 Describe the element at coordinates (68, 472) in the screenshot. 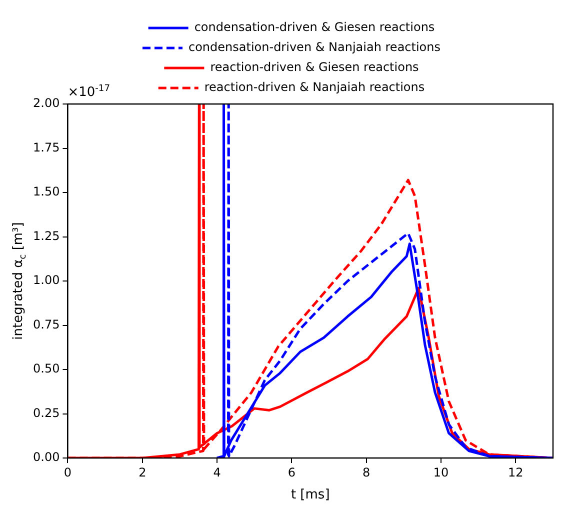

I see `x-tick-label: 0` at that location.